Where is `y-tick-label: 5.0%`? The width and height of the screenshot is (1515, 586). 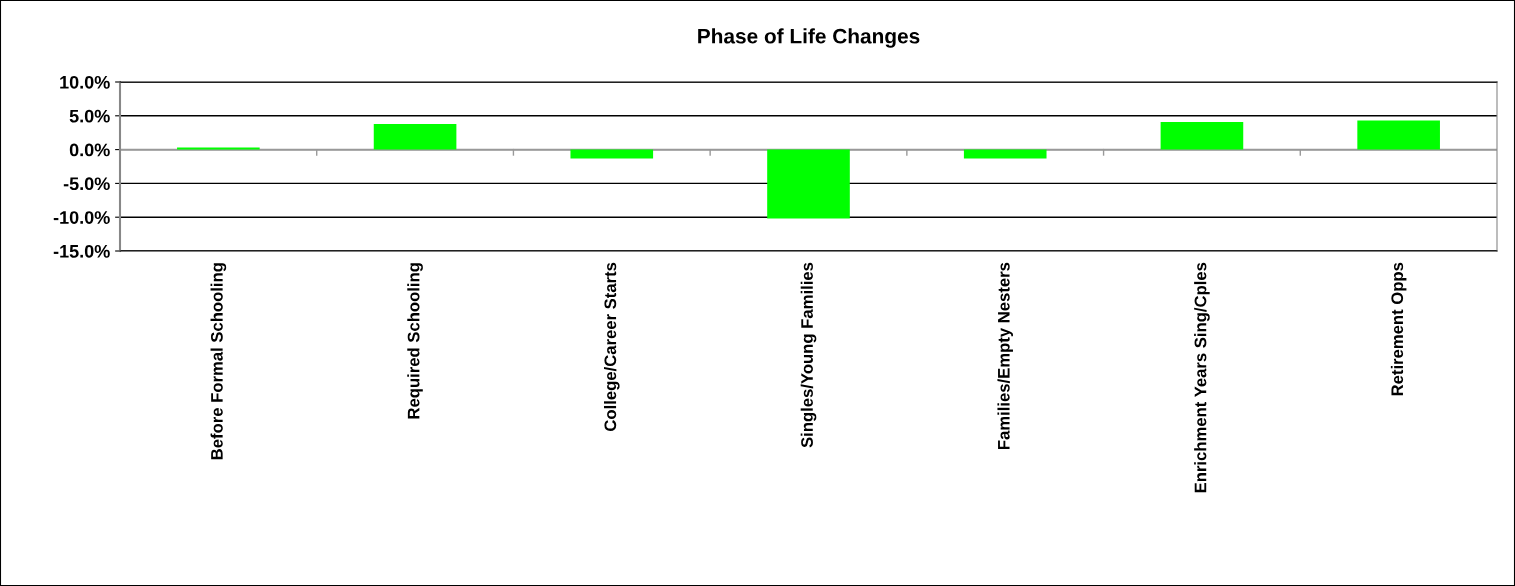 y-tick-label: 5.0% is located at coordinates (89, 116).